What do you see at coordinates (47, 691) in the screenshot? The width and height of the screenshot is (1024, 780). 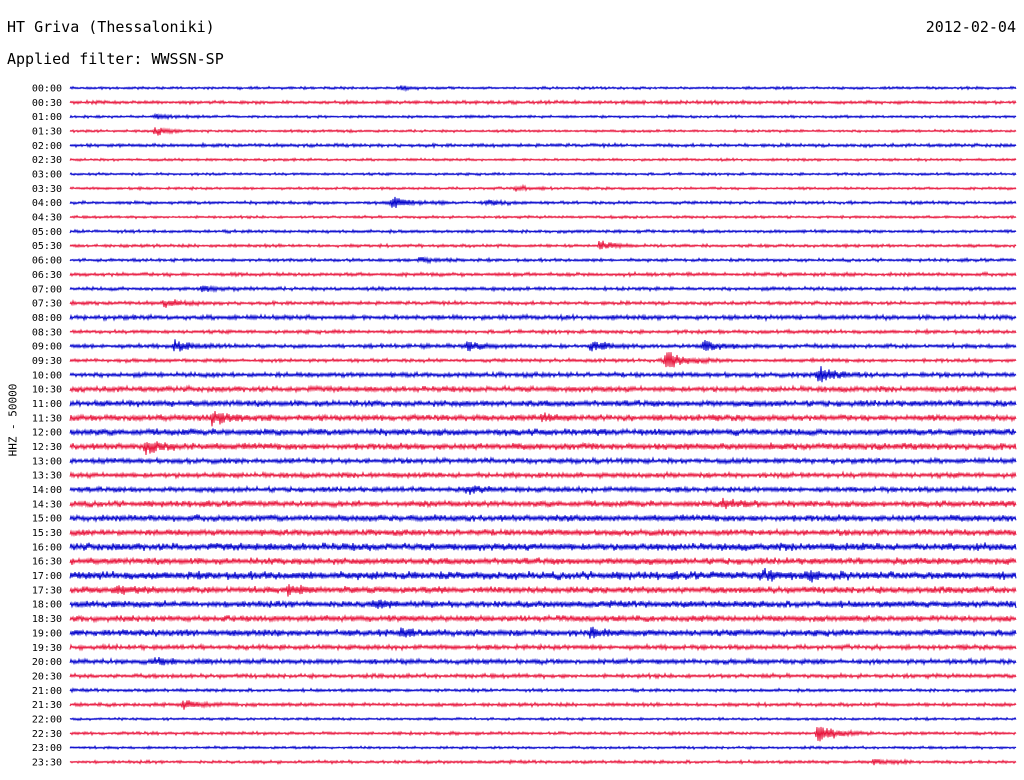 I see `row-label: 21:00` at bounding box center [47, 691].